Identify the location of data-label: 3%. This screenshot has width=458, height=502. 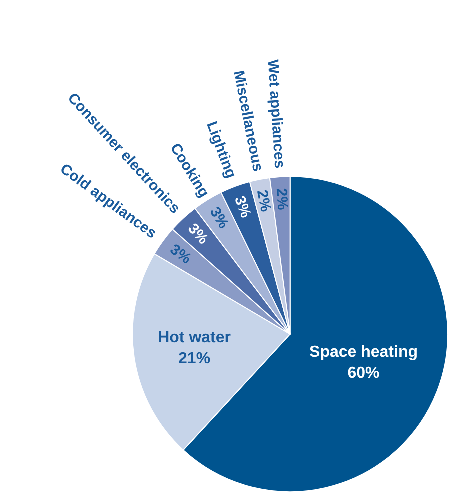
(242, 207).